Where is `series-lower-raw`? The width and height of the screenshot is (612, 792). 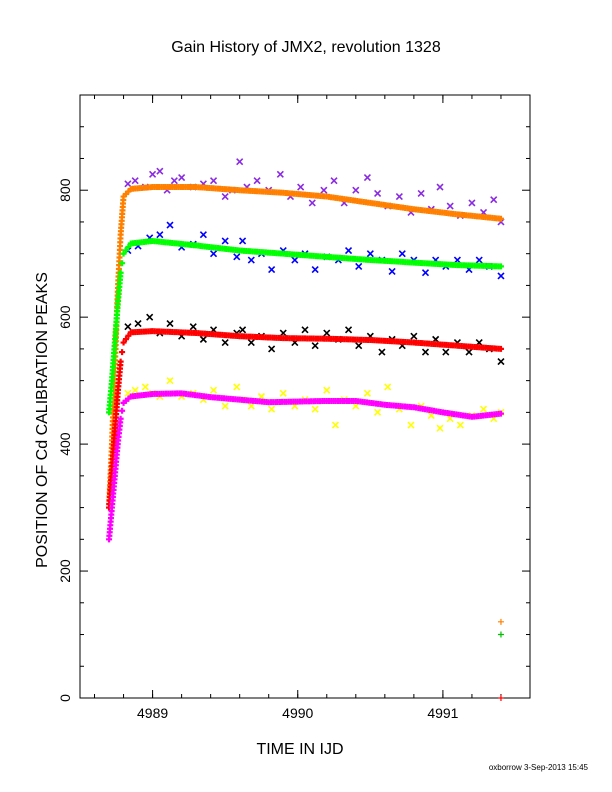
series-lower-raw is located at coordinates (314, 404).